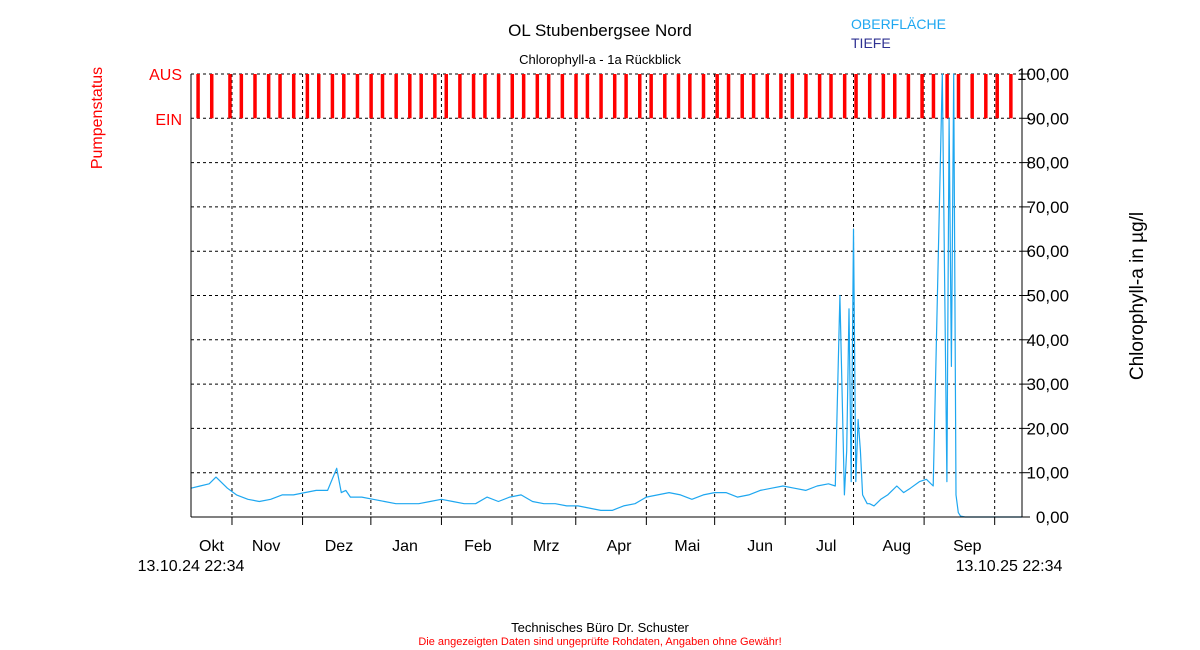 The image size is (1200, 650). Describe the element at coordinates (211, 546) in the screenshot. I see `x-tick-label: Okt` at that location.